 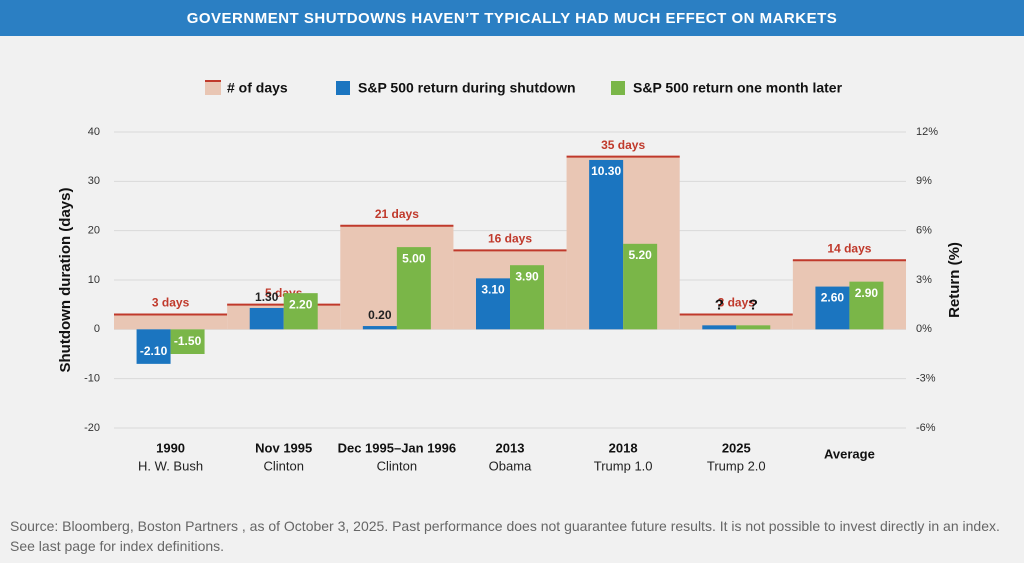 I want to click on x-tick-sublabel: Trump 2.0, so click(x=736, y=465).